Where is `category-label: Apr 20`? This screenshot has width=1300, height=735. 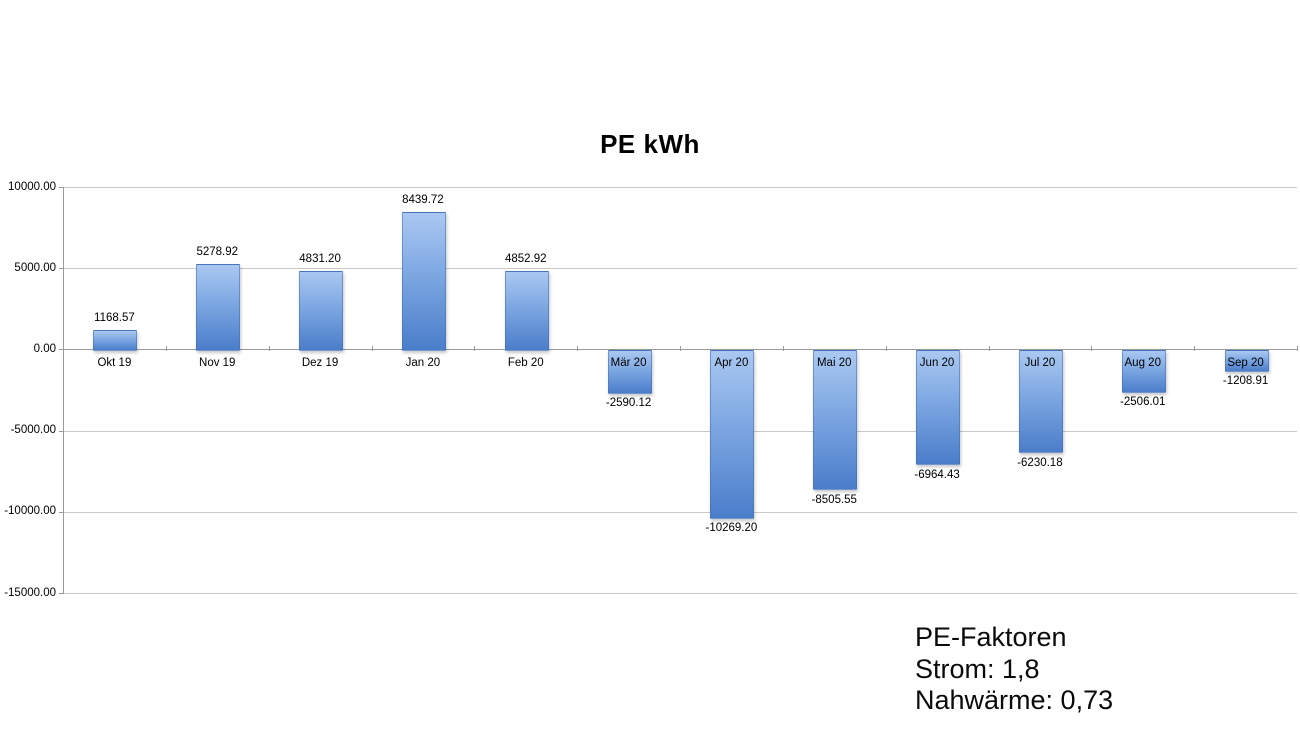
category-label: Apr 20 is located at coordinates (731, 363).